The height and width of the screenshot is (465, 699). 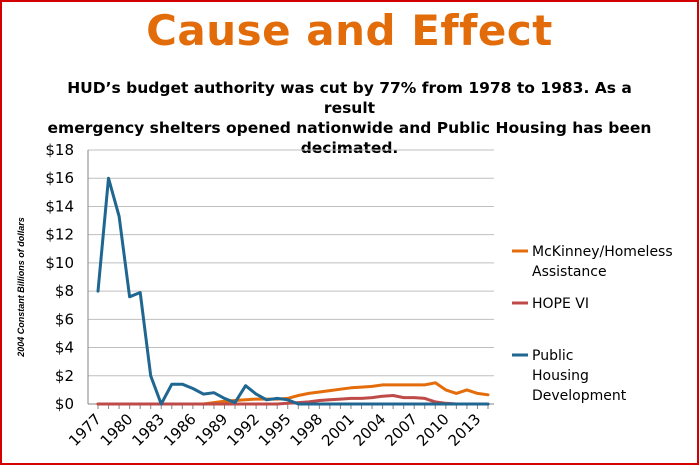 What do you see at coordinates (349, 148) in the screenshot?
I see `subtitle-line: decimated.` at bounding box center [349, 148].